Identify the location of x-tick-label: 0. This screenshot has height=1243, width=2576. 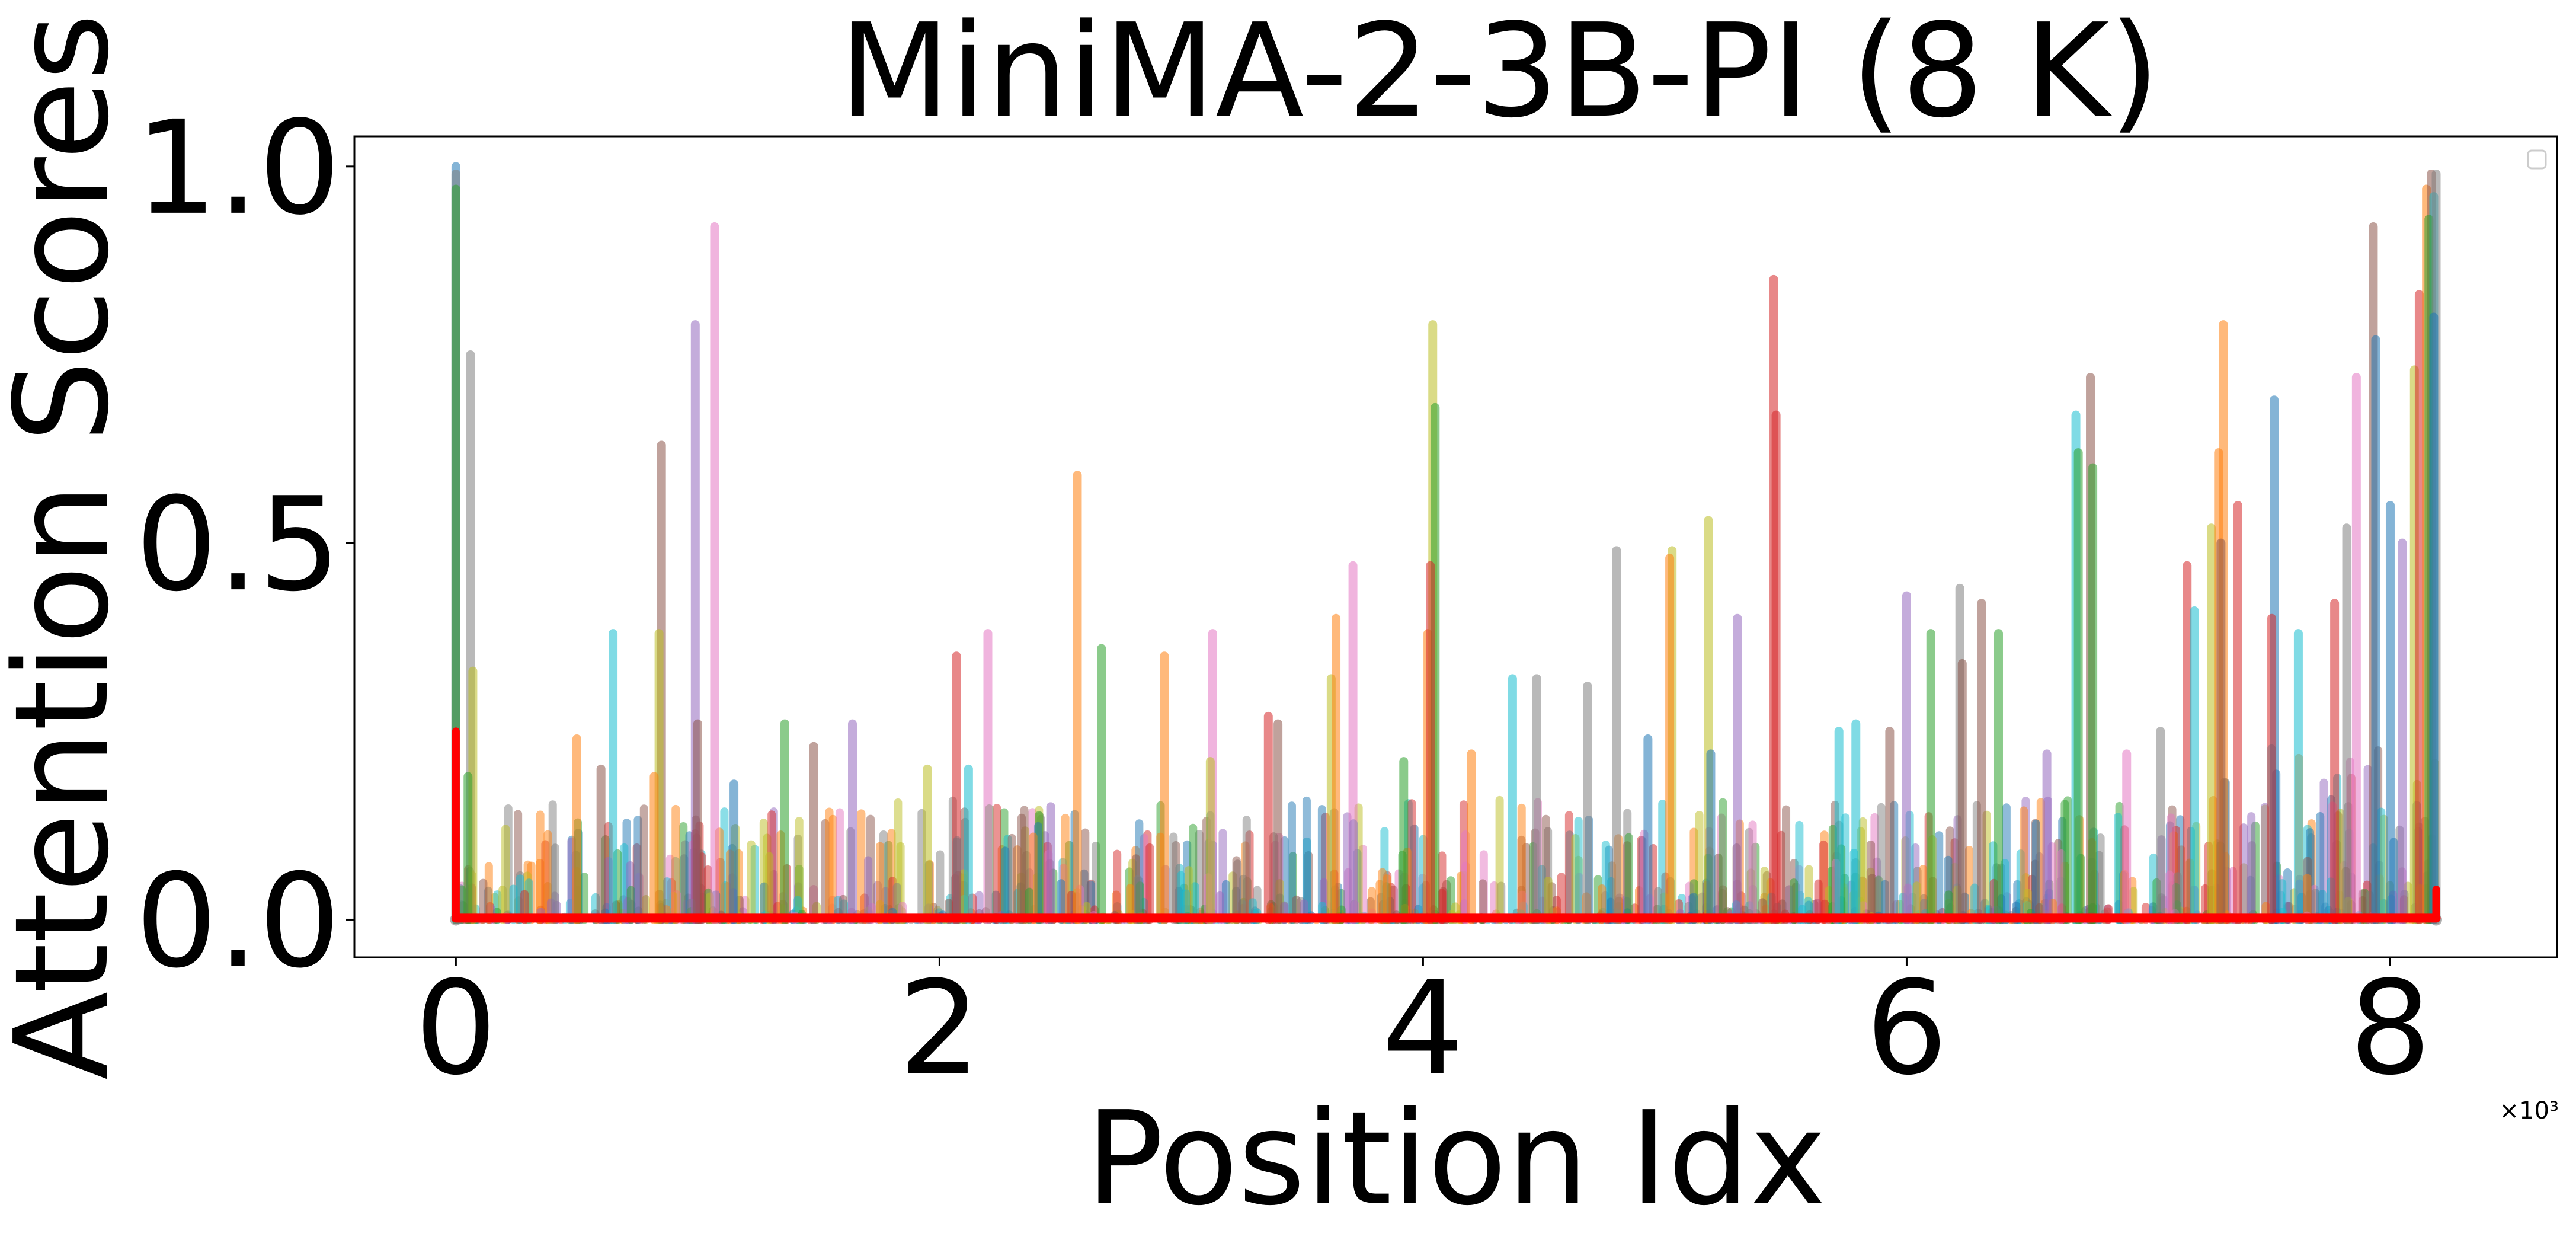
(456, 1029).